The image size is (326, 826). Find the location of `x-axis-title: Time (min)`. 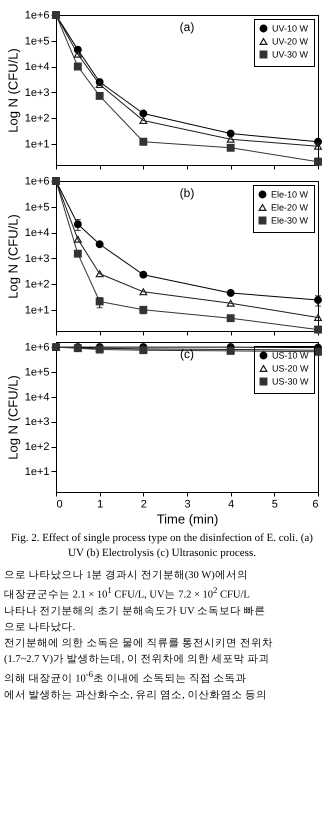

x-axis-title: Time (min) is located at coordinates (187, 519).